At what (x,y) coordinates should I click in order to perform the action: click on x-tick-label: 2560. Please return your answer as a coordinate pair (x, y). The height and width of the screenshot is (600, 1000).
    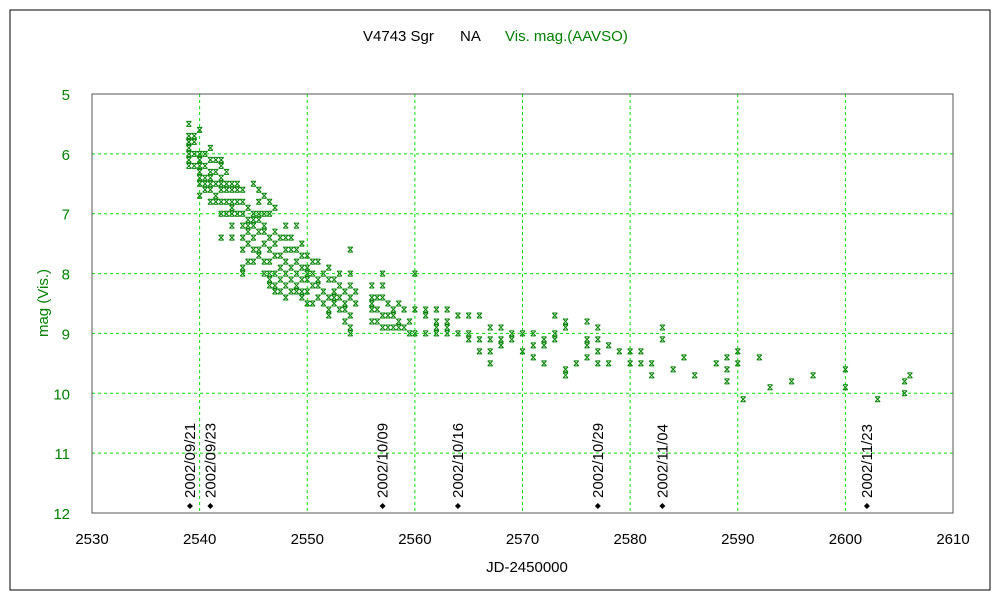
    Looking at the image, I should click on (414, 539).